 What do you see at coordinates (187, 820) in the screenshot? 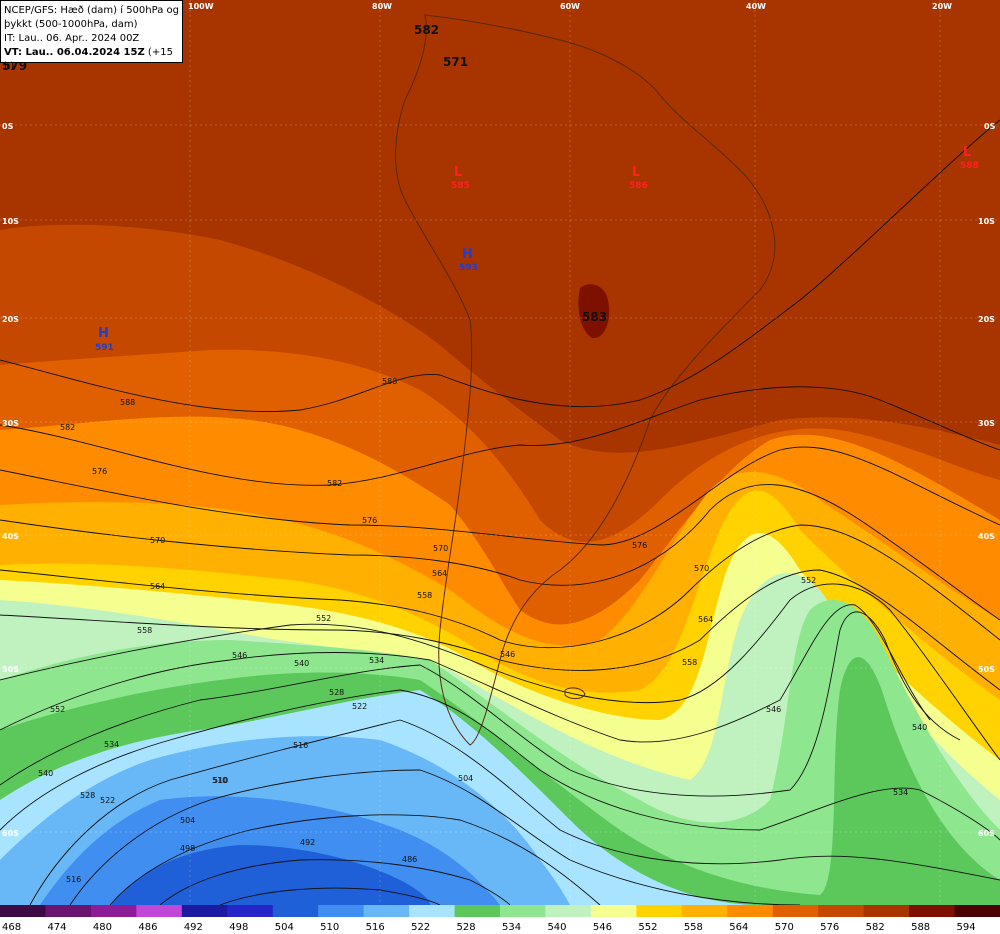
I see `contour-label: 504` at bounding box center [187, 820].